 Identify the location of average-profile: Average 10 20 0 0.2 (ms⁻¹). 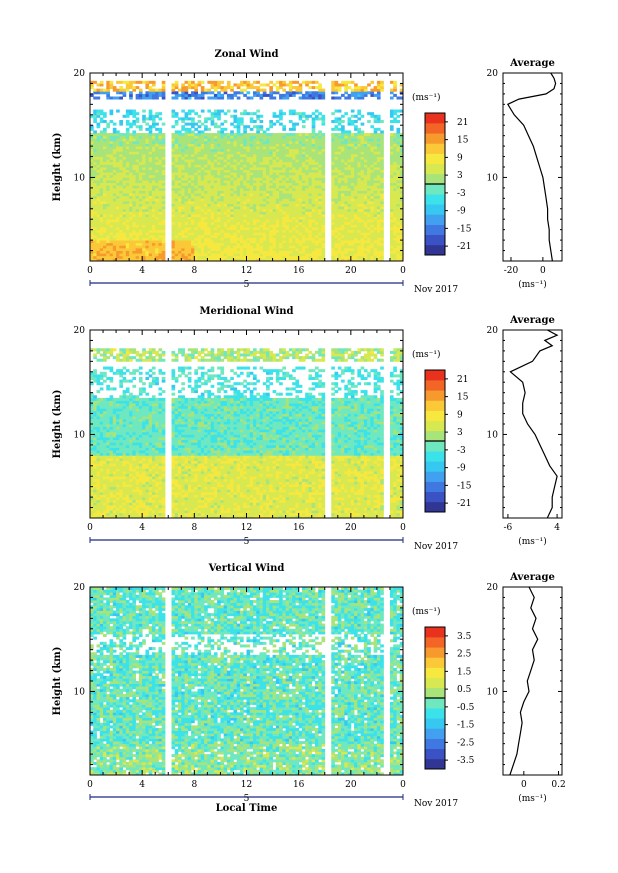
(526, 688).